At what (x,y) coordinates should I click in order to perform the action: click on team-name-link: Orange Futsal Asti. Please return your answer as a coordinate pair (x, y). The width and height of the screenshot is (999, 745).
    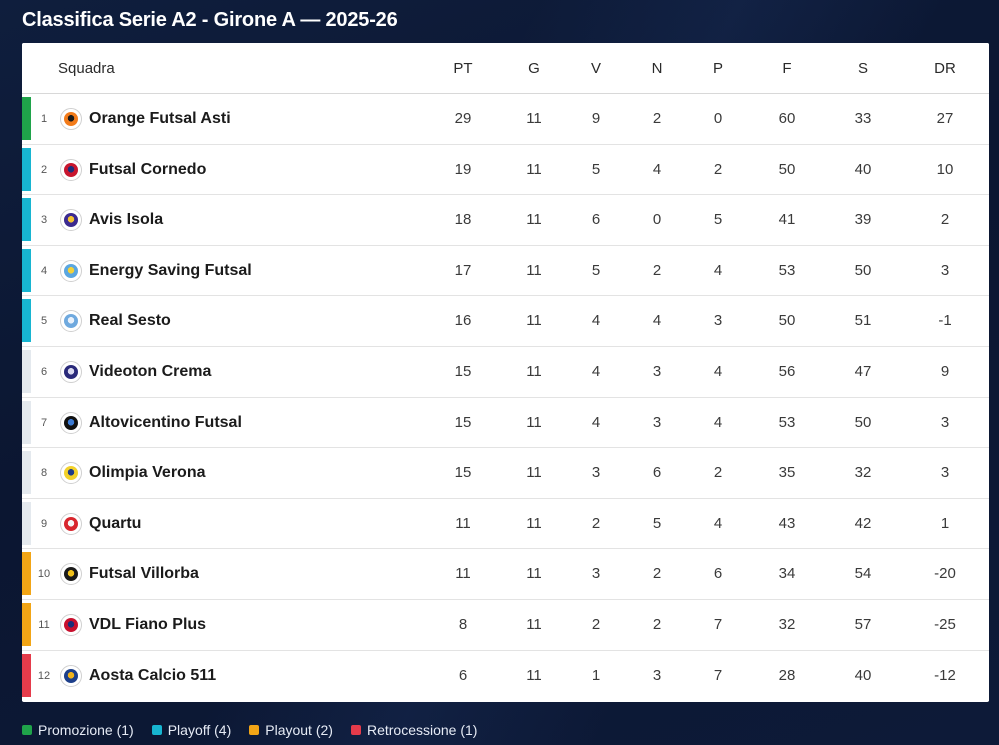
    Looking at the image, I should click on (160, 118).